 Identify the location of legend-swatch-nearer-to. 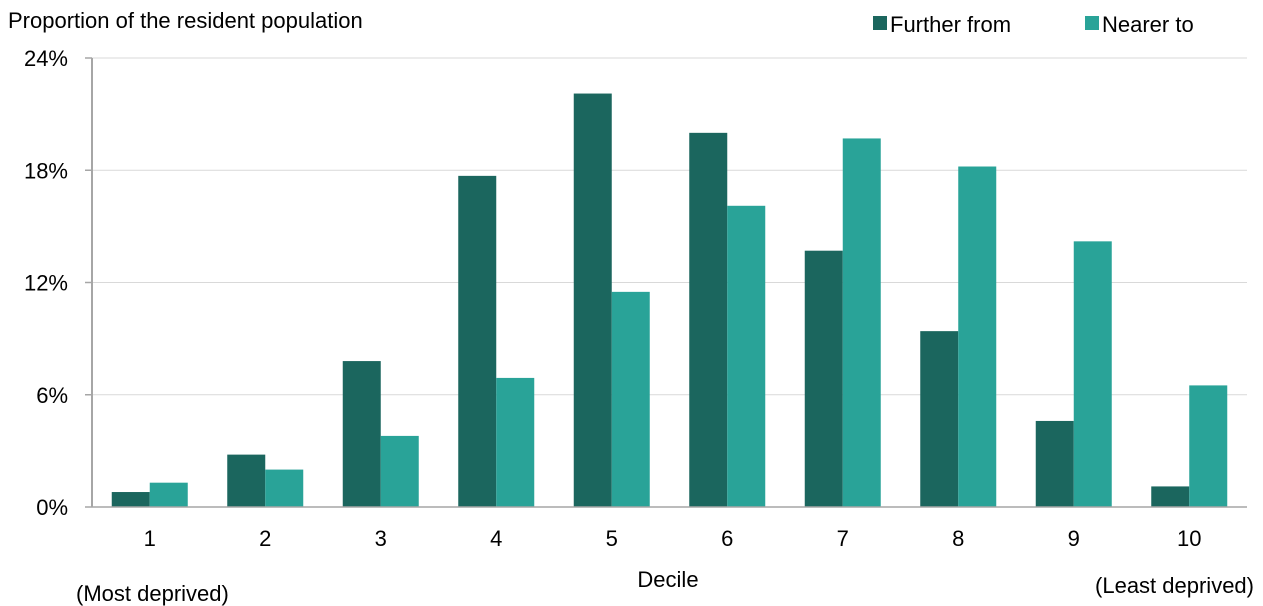
(1092, 23).